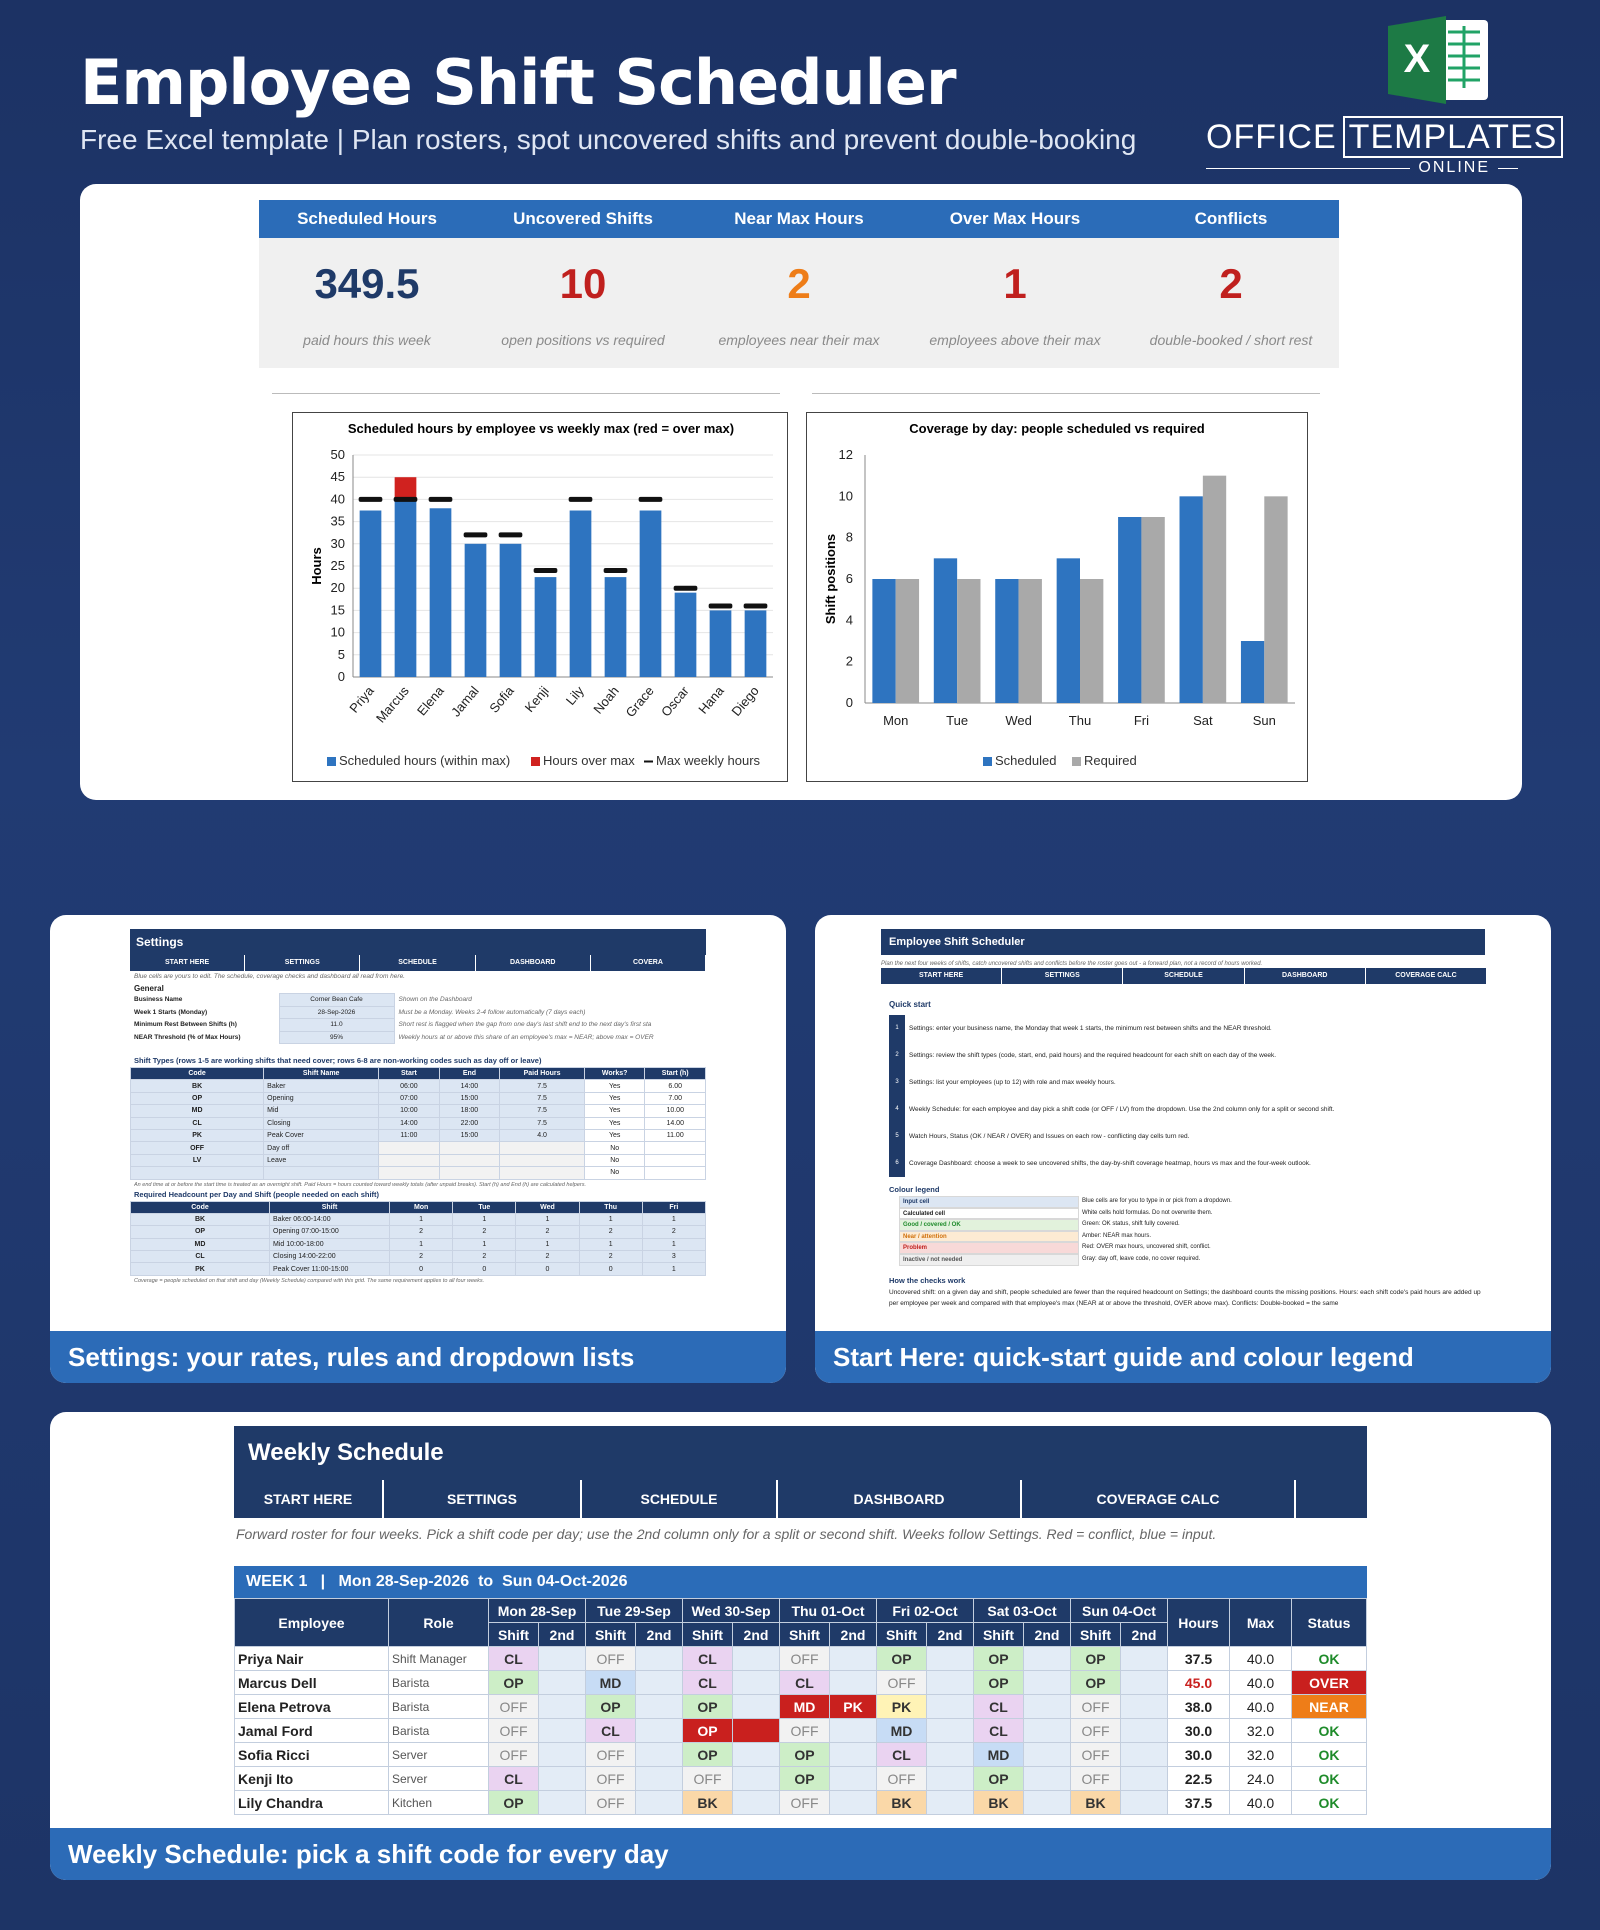  I want to click on setting-value: 28-Sep-2026, so click(336, 1012).